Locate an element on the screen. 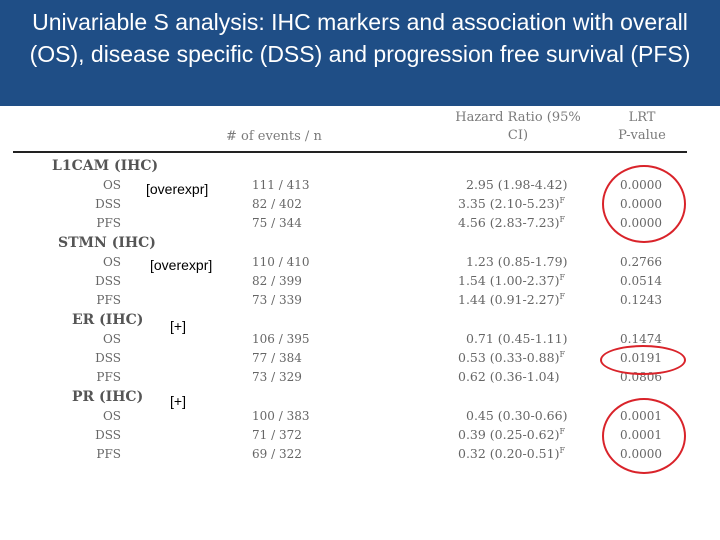 The height and width of the screenshot is (540, 720). hazard-ratio-cell: 0.32 (0.20-0.51)F is located at coordinates (511, 454).